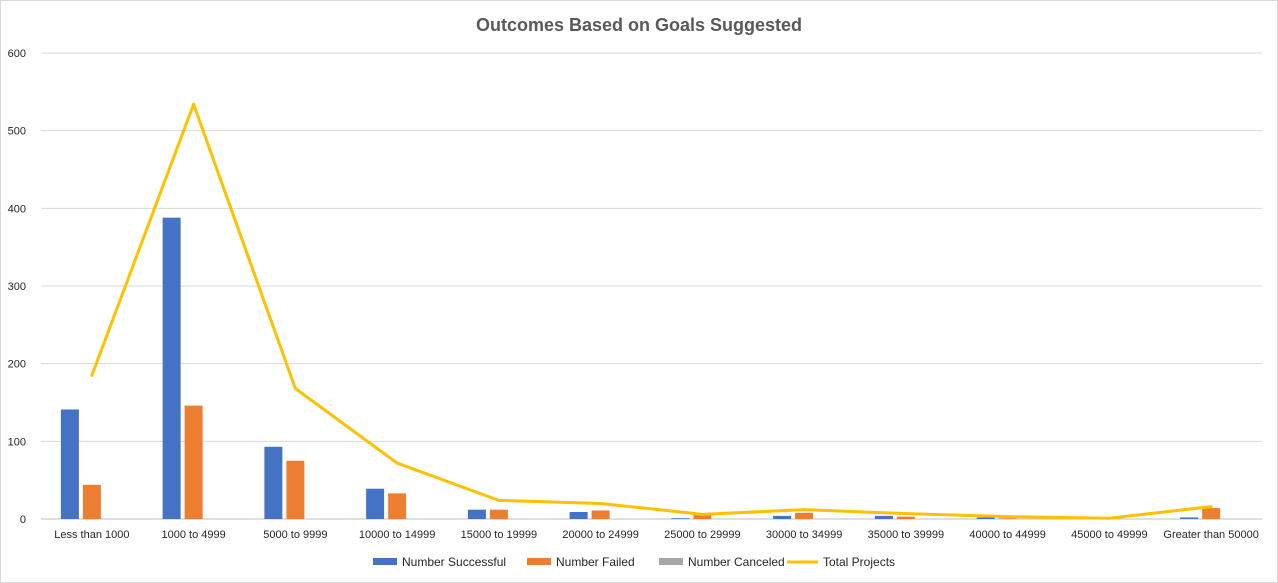 This screenshot has width=1278, height=583. What do you see at coordinates (17, 54) in the screenshot?
I see `y-tick-label: 600` at bounding box center [17, 54].